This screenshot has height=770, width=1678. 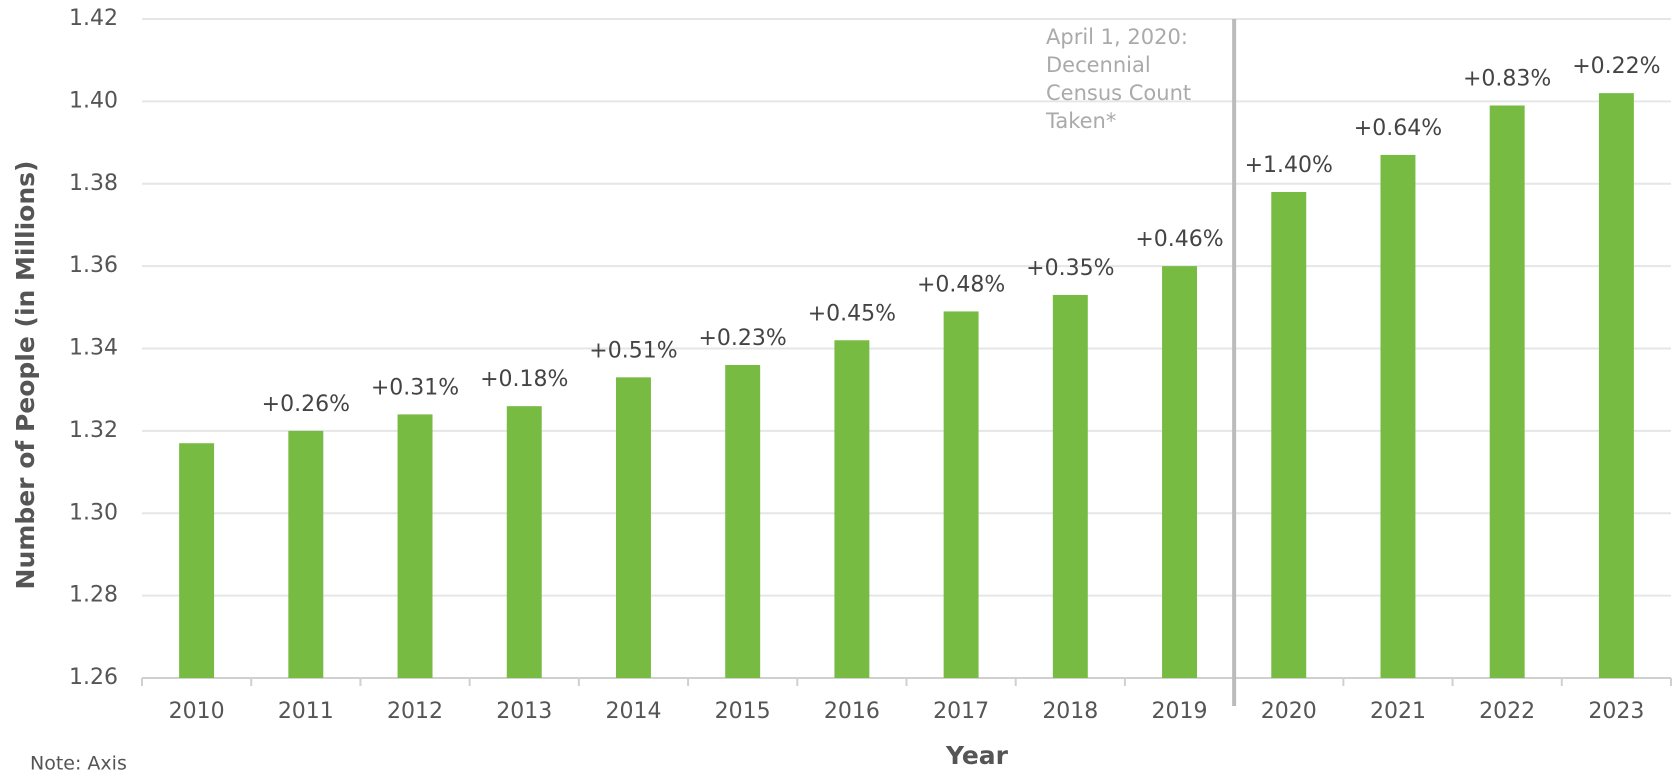 I want to click on x-tick-label: 2021, so click(x=1398, y=711).